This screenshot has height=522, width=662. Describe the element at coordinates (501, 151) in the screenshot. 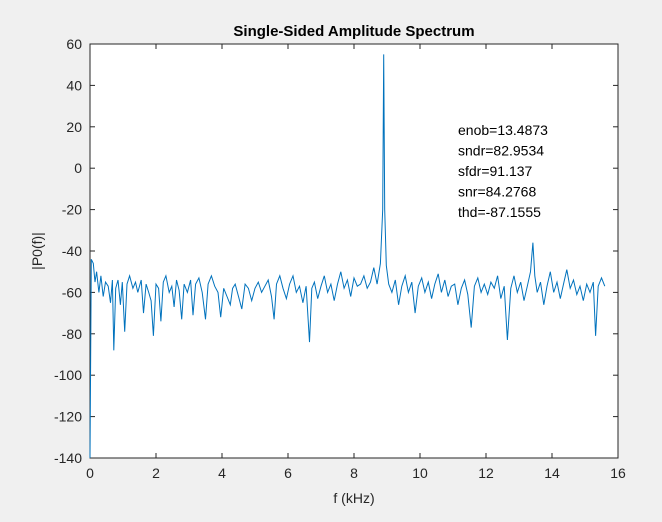

I see `annotation-text: sndr=82.9534` at that location.